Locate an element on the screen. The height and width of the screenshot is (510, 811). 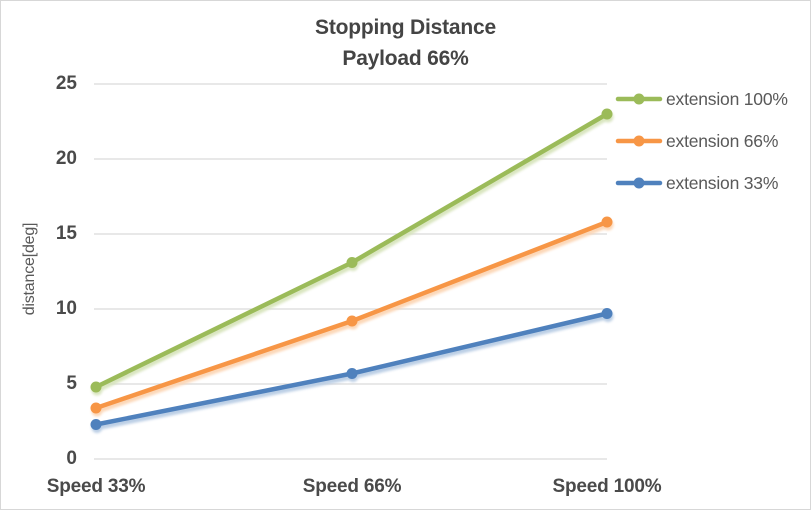
data-point-extension-33--speed-66- is located at coordinates (352, 373).